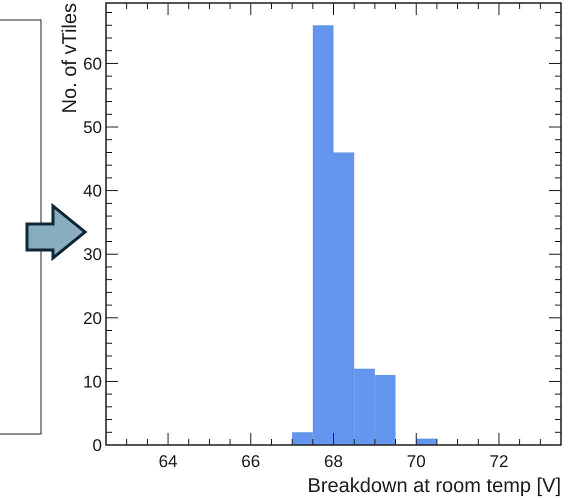 The width and height of the screenshot is (577, 500). I want to click on y-tick-label: 40, so click(92, 191).